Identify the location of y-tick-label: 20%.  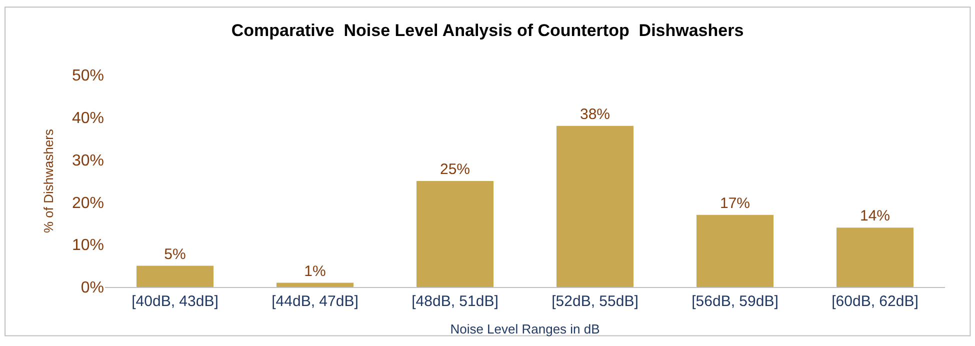
(88, 203).